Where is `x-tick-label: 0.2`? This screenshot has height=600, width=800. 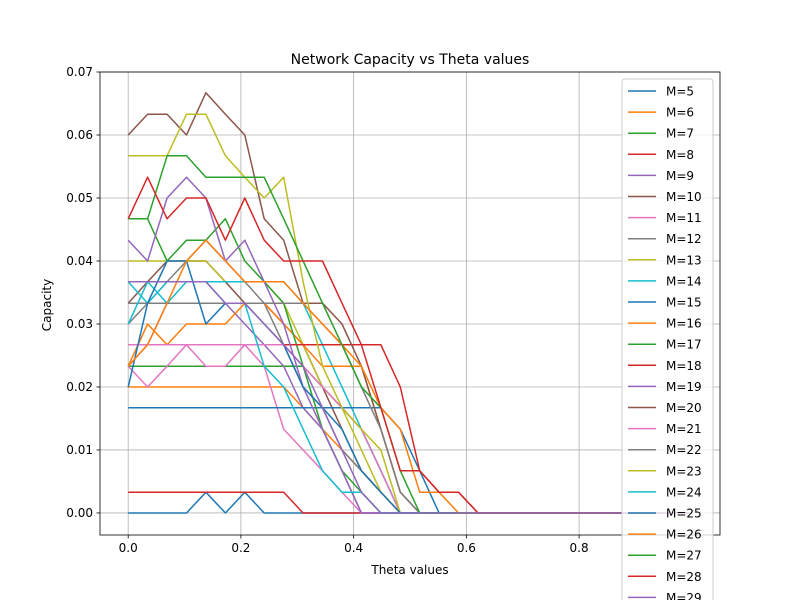
x-tick-label: 0.2 is located at coordinates (240, 548).